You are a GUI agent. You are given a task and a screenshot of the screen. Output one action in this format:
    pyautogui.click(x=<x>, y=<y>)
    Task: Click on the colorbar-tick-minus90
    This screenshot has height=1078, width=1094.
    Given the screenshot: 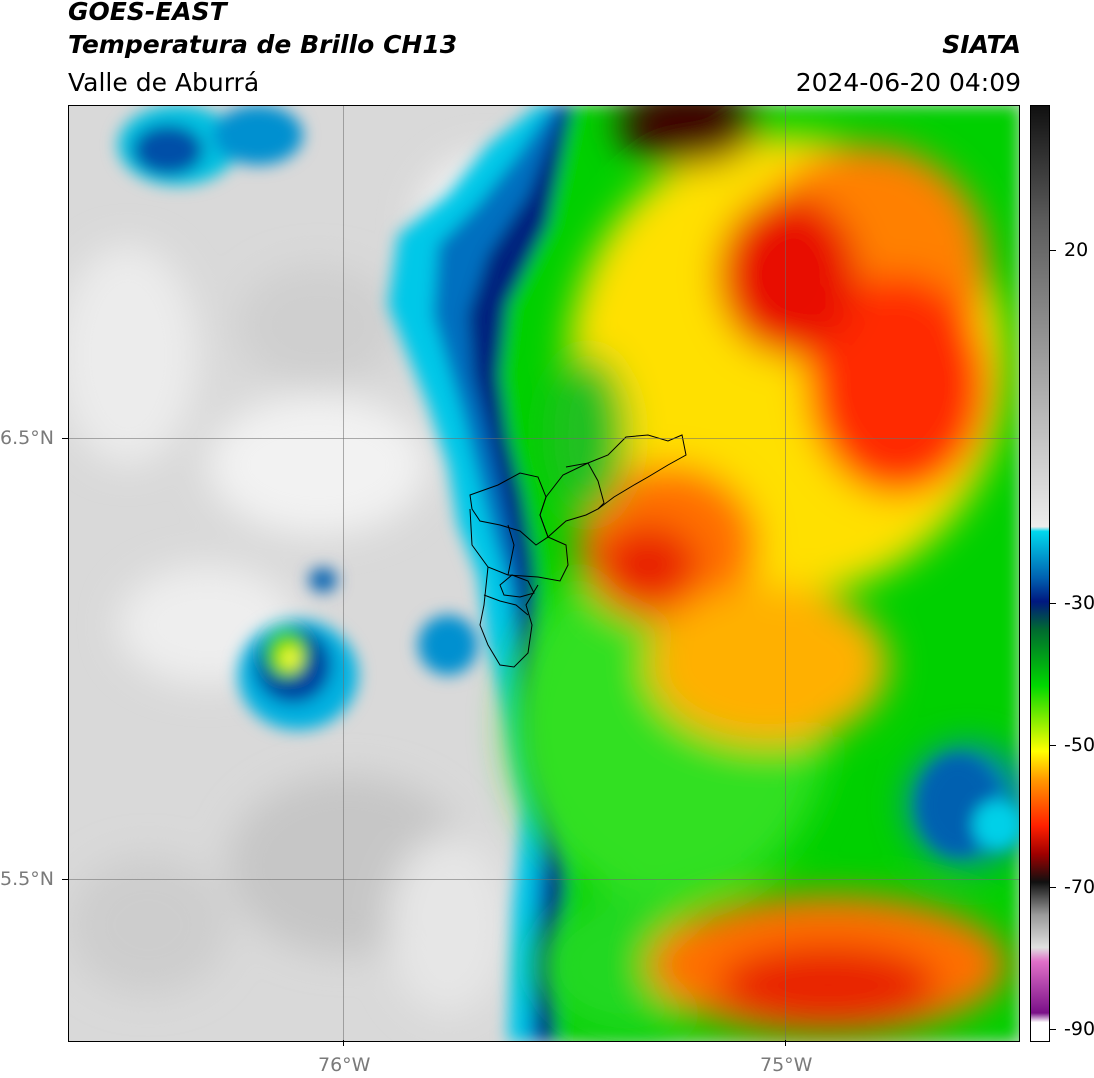 What is the action you would take?
    pyautogui.click(x=1053, y=1029)
    